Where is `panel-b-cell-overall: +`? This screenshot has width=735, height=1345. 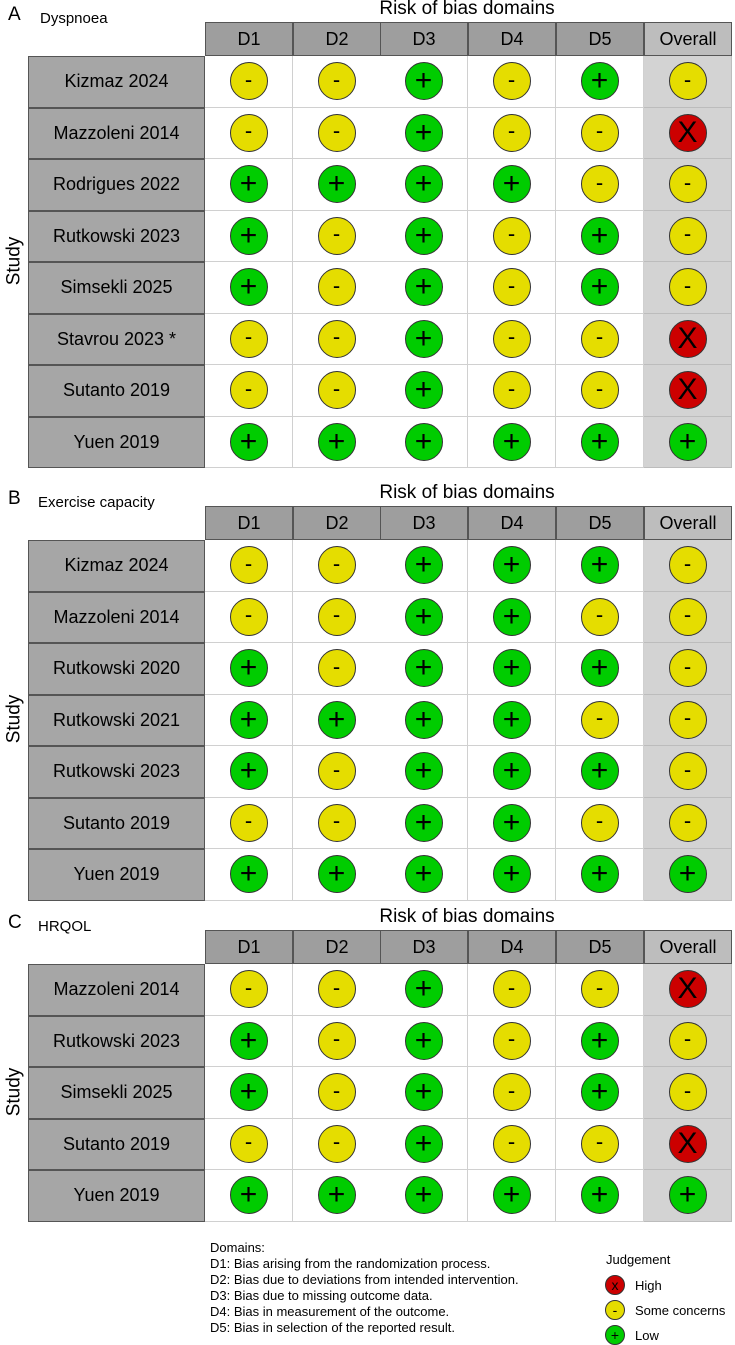
panel-b-cell-overall: + is located at coordinates (688, 875).